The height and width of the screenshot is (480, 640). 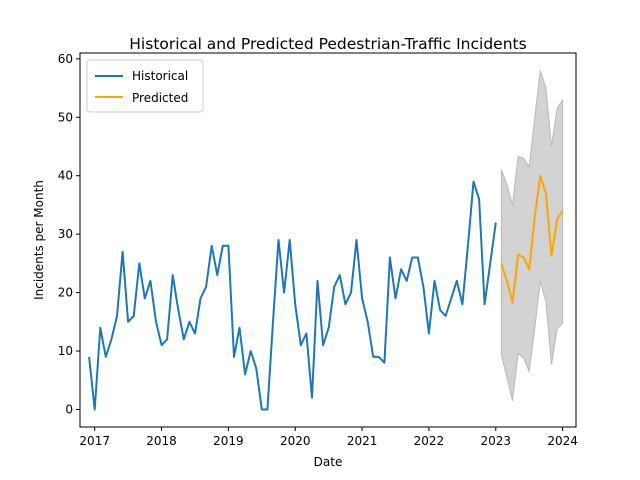 I want to click on y-axis: 0 10 20 30 40 50 60, so click(x=69, y=234).